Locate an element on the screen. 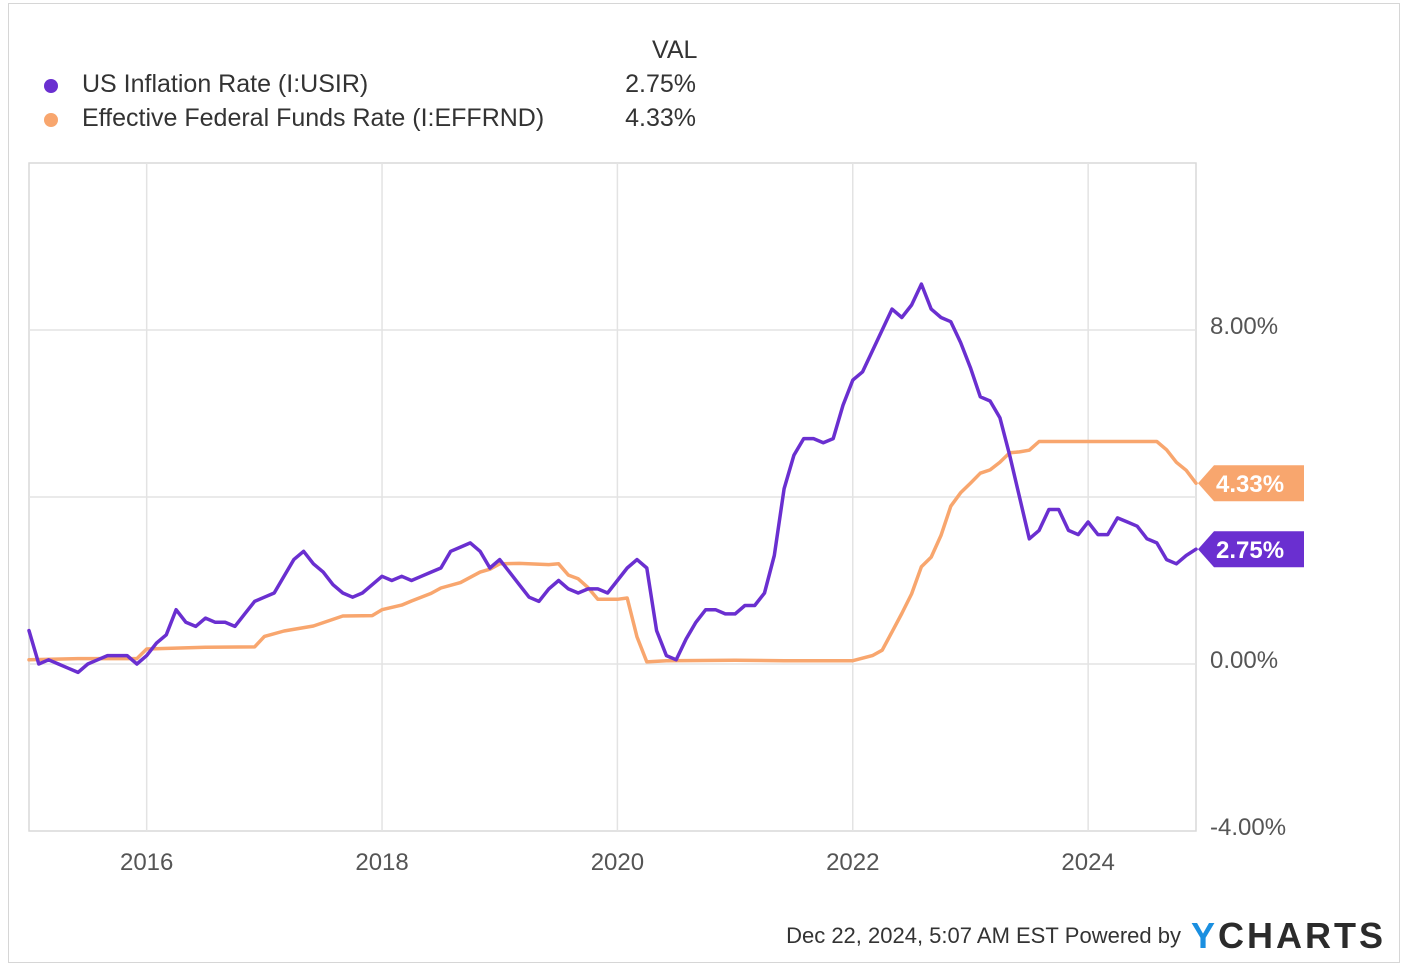  x-tick-label: 2016 is located at coordinates (146, 862).